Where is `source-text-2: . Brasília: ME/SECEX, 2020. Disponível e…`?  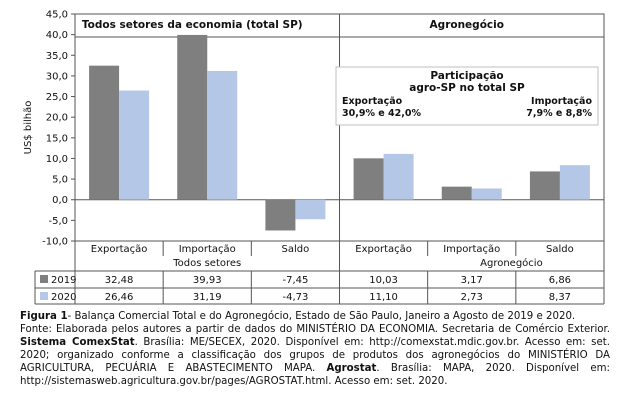
source-text-2: . Brasília: ME/SECEX, 2020. Disponível e… is located at coordinates (315, 355).